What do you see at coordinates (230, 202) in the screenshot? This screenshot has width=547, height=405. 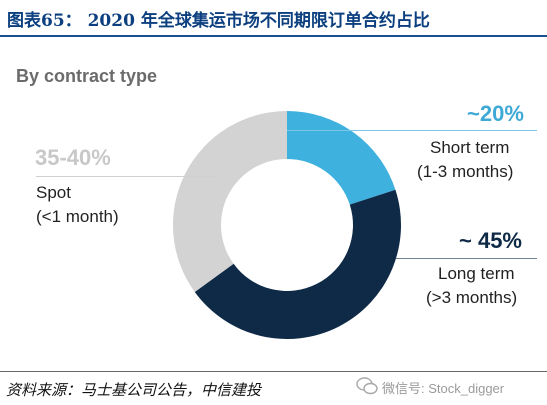 I see `spot-slice` at bounding box center [230, 202].